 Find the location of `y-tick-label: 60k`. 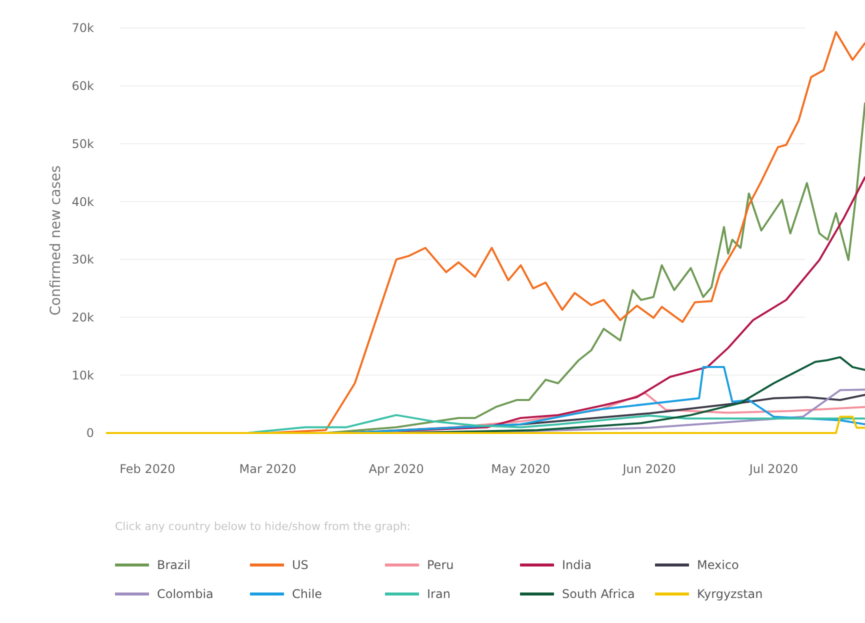

y-tick-label: 60k is located at coordinates (83, 86).